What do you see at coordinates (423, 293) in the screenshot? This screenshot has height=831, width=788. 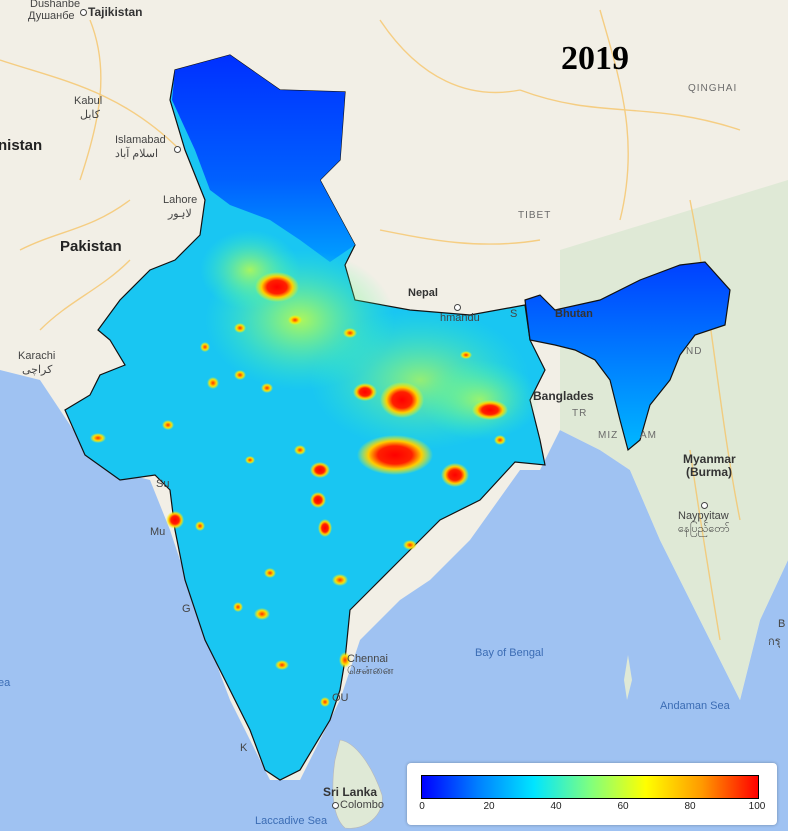 I see `label-nepal: Nepal` at bounding box center [423, 293].